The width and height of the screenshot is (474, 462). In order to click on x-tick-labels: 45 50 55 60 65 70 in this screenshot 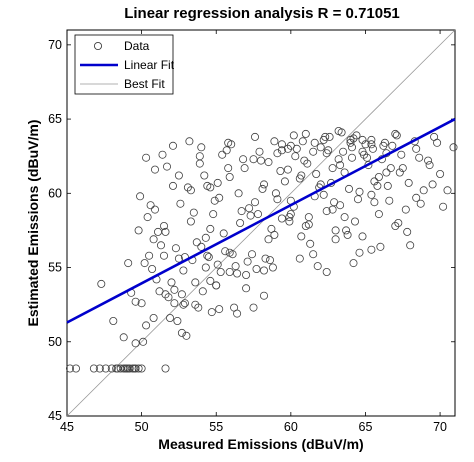, I will do `click(253, 427)`.